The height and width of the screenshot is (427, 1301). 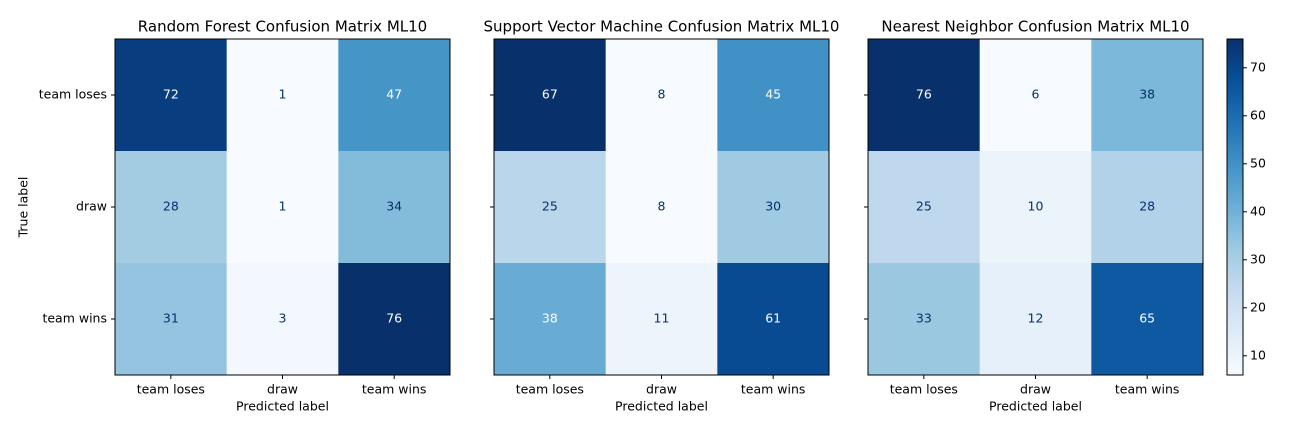 I want to click on colorbar-tick-label: 10, so click(x=1258, y=354).